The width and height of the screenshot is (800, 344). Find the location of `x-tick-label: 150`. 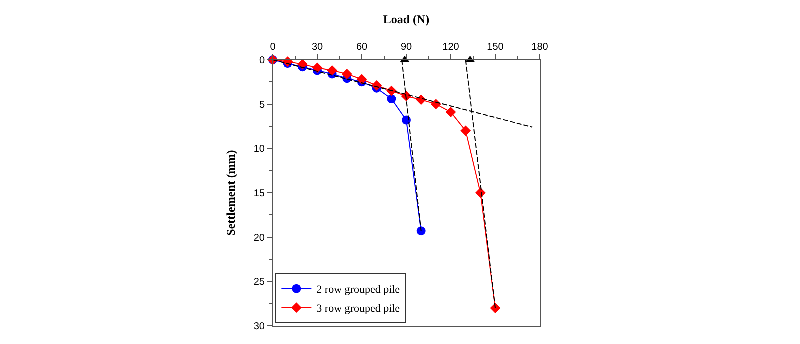

x-tick-label: 150 is located at coordinates (495, 47).